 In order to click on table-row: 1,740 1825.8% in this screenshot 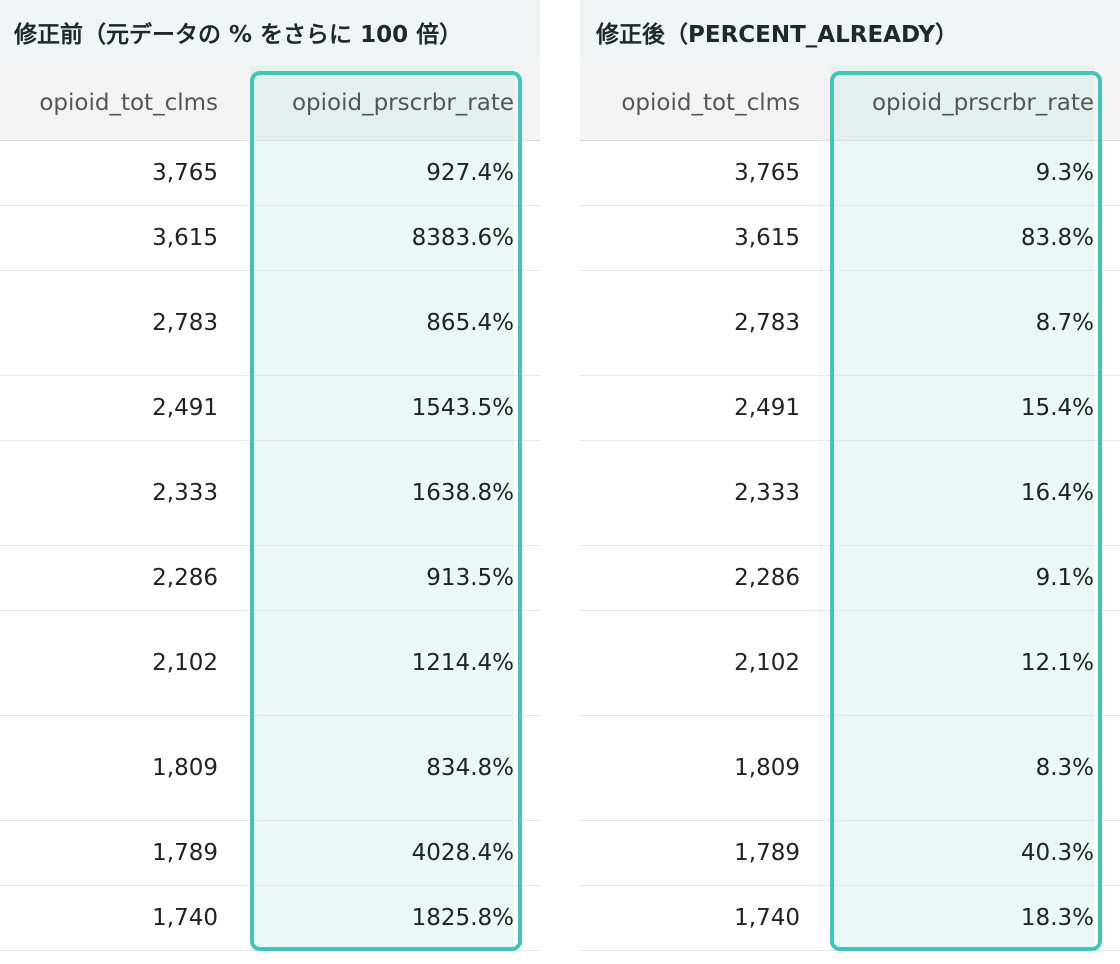, I will do `click(270, 918)`.